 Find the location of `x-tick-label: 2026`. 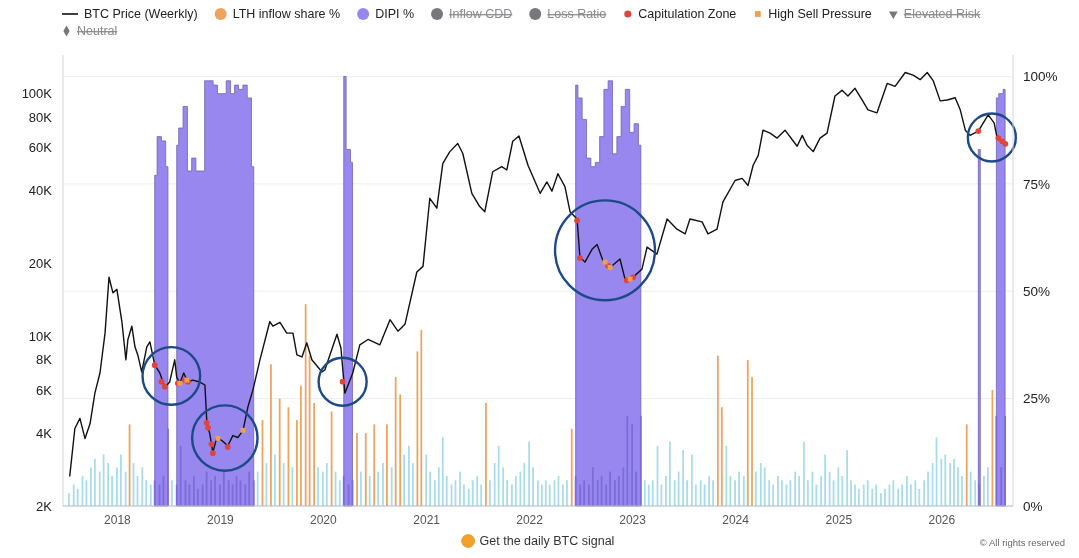

x-tick-label: 2026 is located at coordinates (942, 519).